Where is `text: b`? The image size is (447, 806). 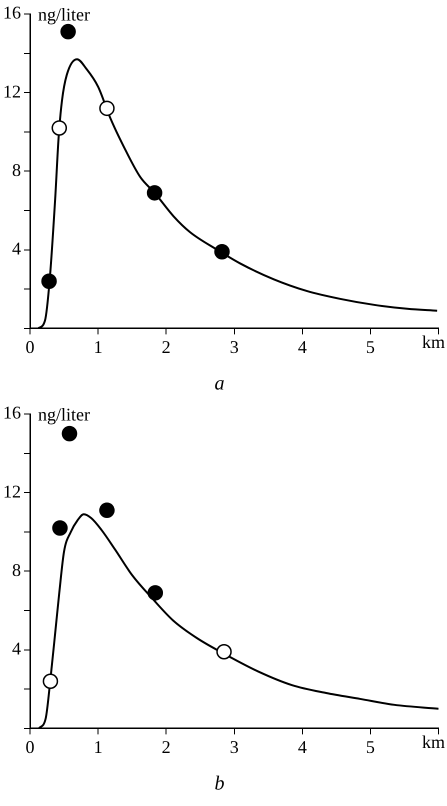
text: b is located at coordinates (219, 783).